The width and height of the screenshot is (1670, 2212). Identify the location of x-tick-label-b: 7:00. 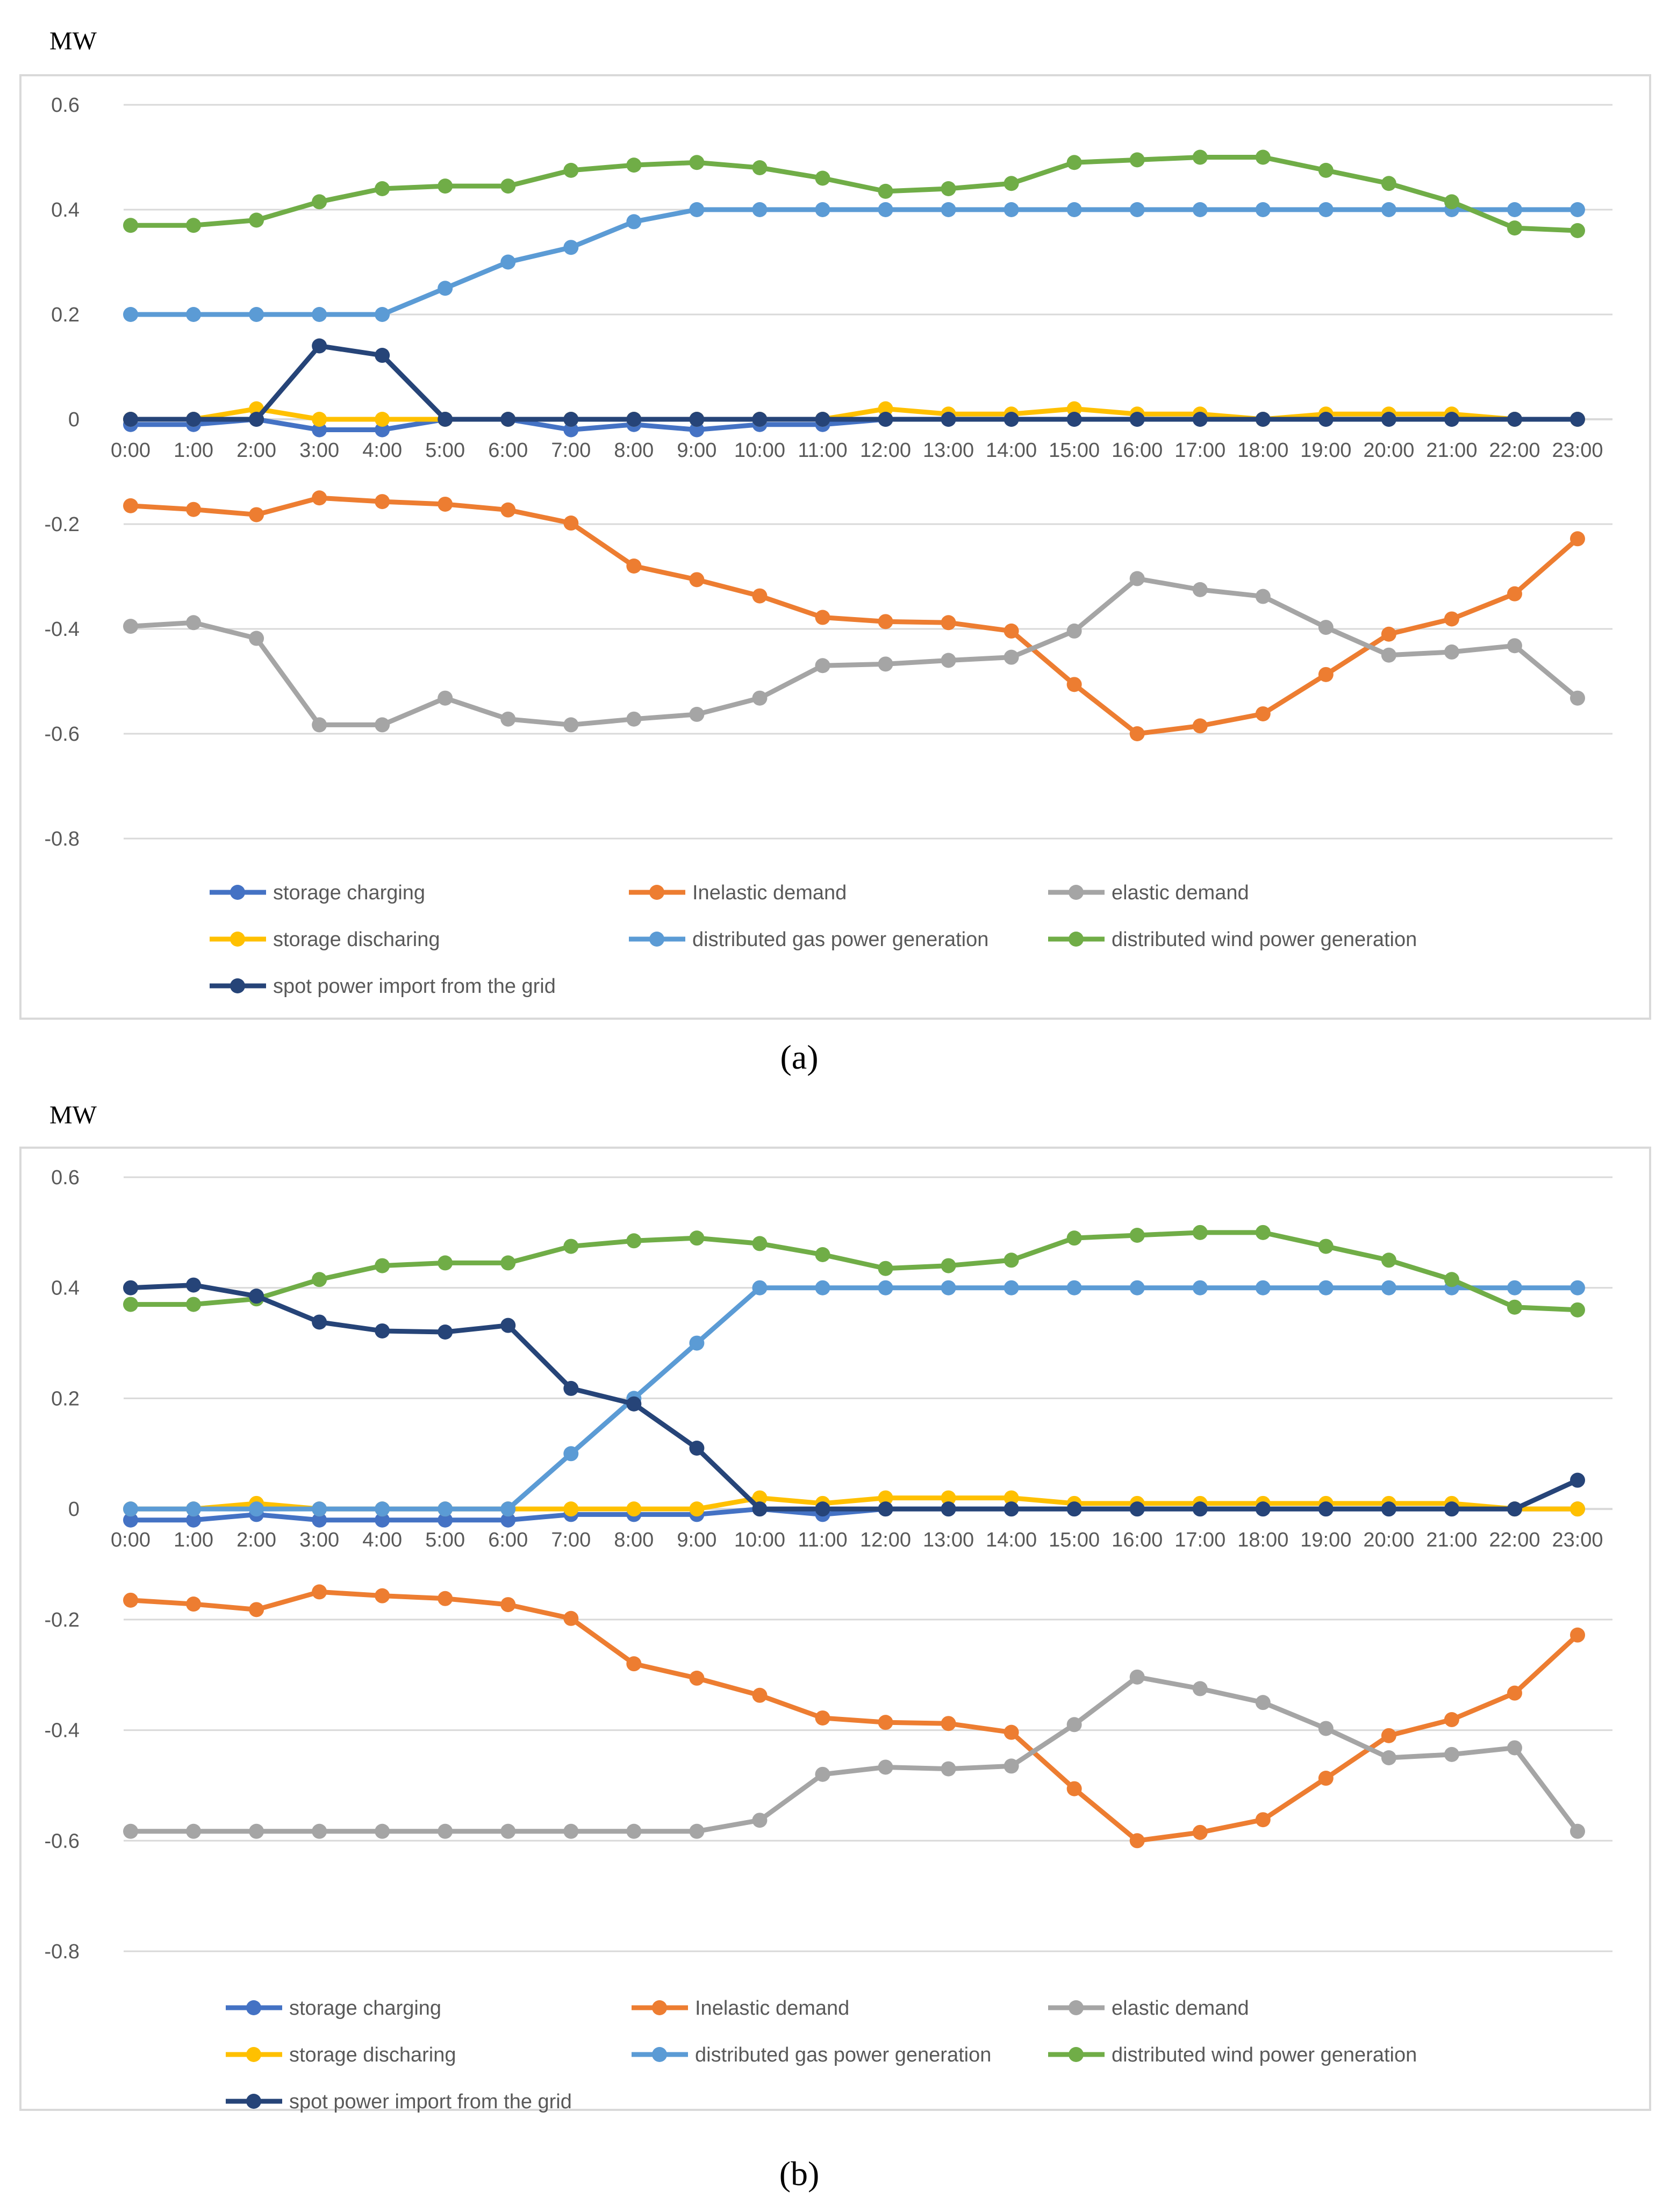
(571, 1540).